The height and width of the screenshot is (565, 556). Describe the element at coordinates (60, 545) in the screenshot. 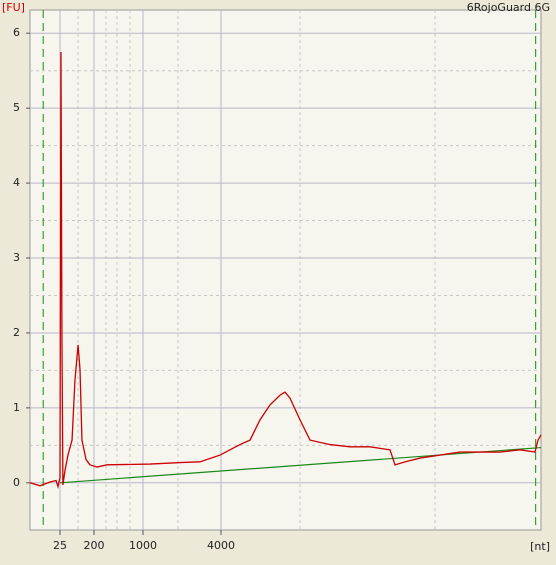

I see `x-tick-label: 25` at that location.